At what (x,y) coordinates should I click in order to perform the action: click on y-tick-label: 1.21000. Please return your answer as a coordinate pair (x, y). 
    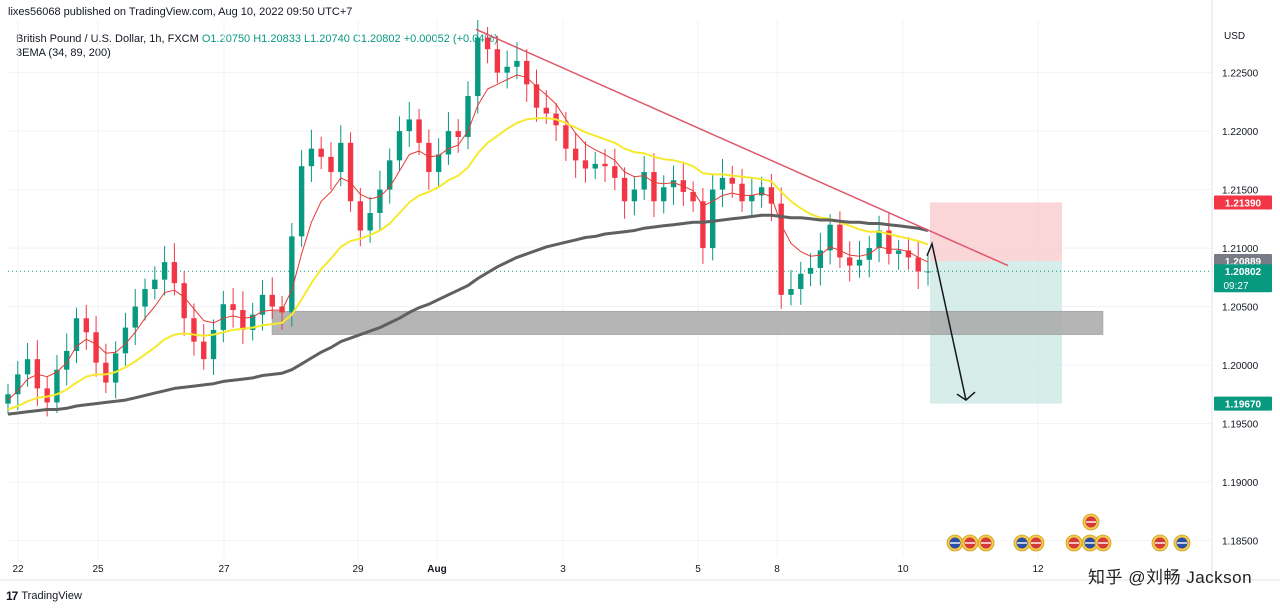
    Looking at the image, I should click on (1240, 249).